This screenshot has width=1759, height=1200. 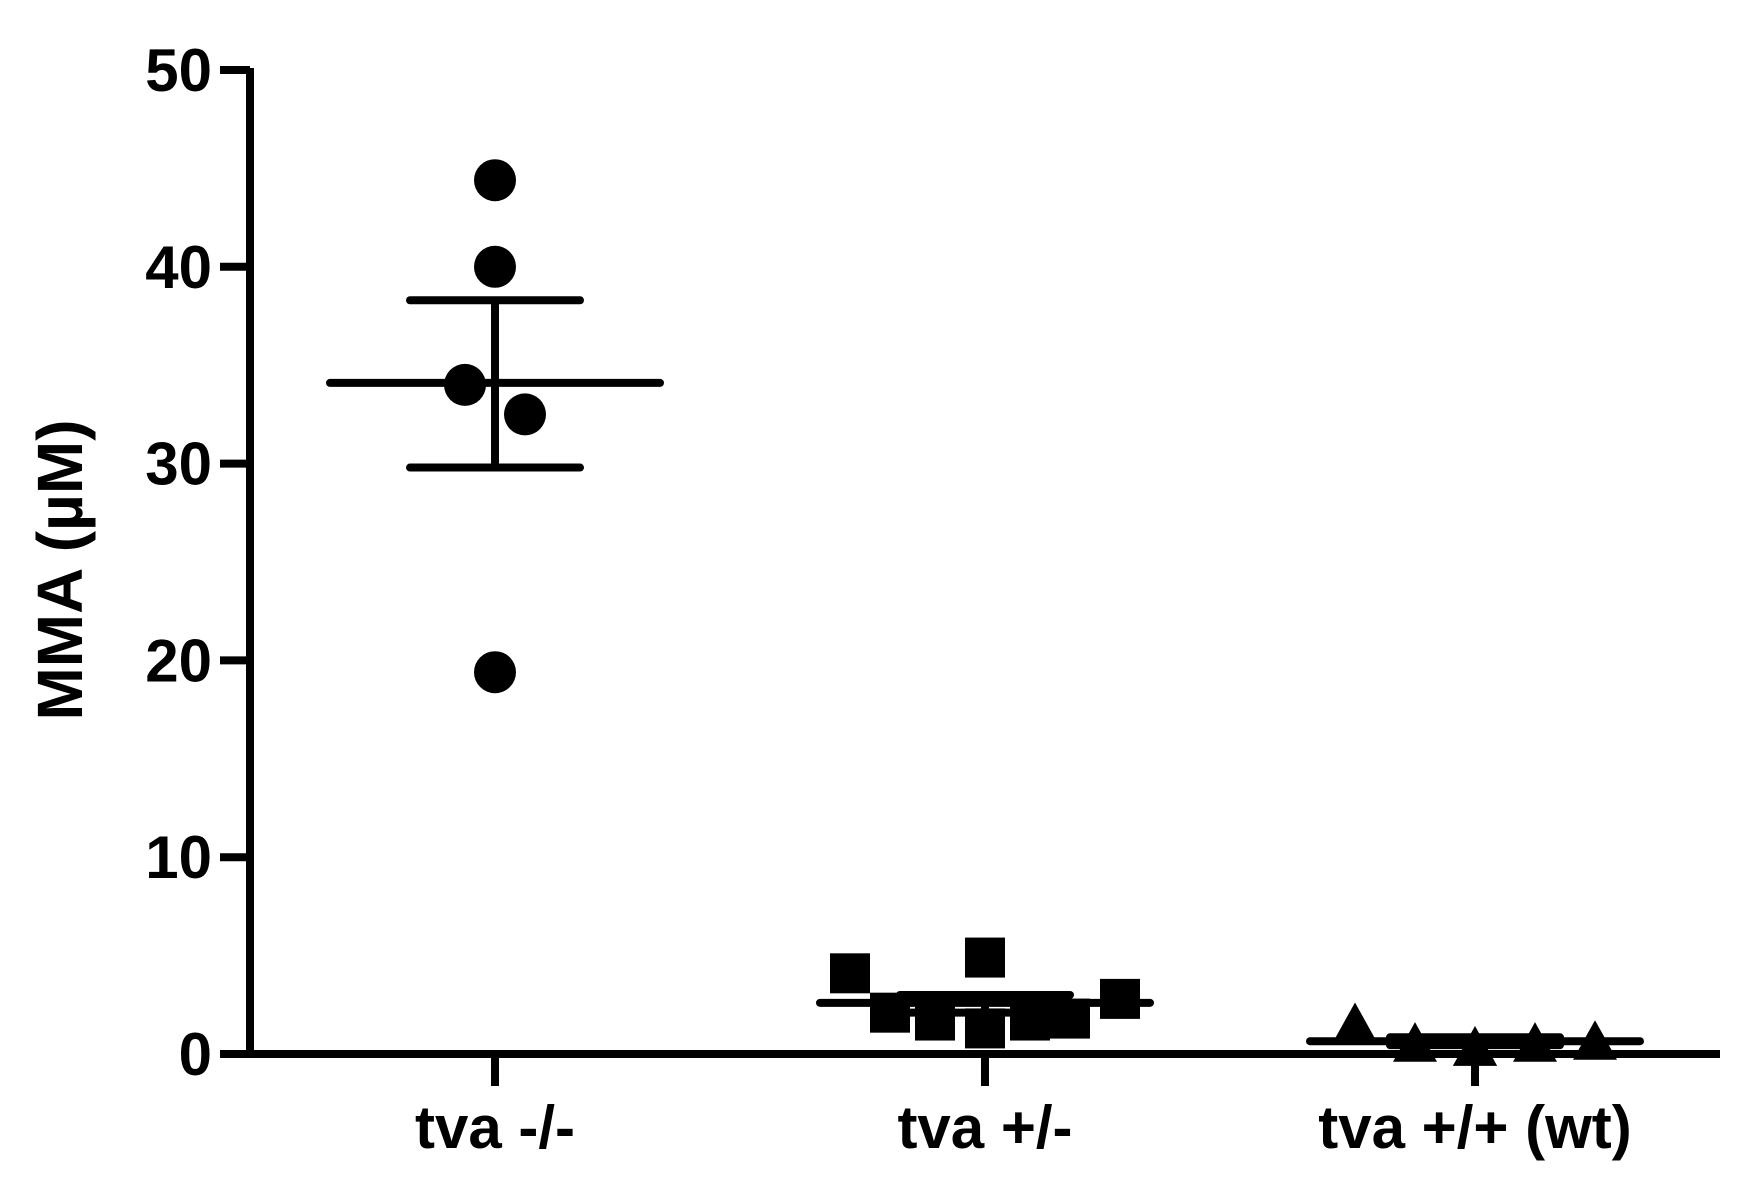 I want to click on data-point-triangle, so click(x=1355, y=1022).